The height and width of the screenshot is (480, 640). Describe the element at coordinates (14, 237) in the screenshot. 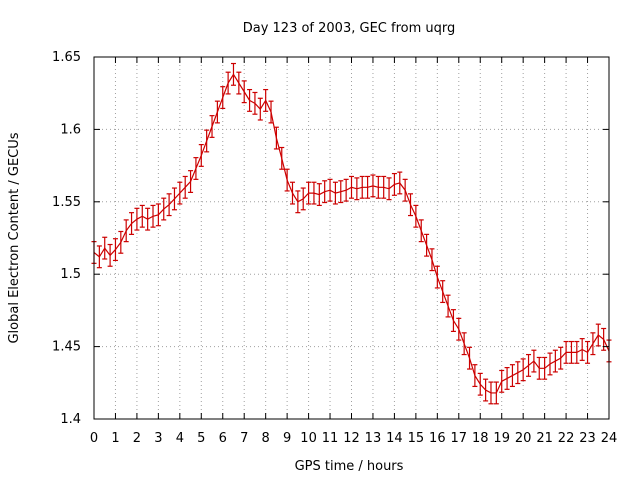

I see `y-axis-title: Global Electron Content / GECUs` at that location.